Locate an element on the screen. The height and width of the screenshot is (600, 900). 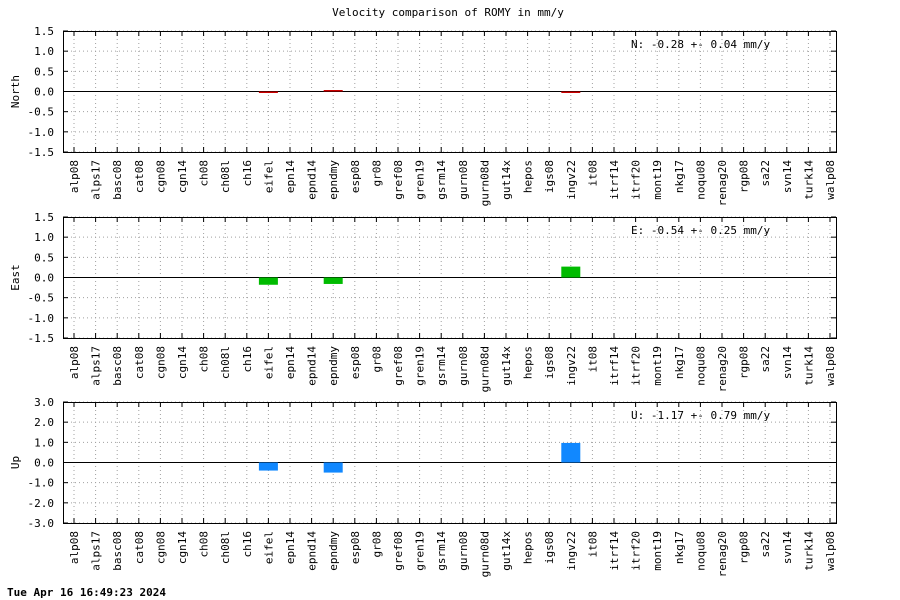
y-tick-label: 0.5 is located at coordinates (44, 71).